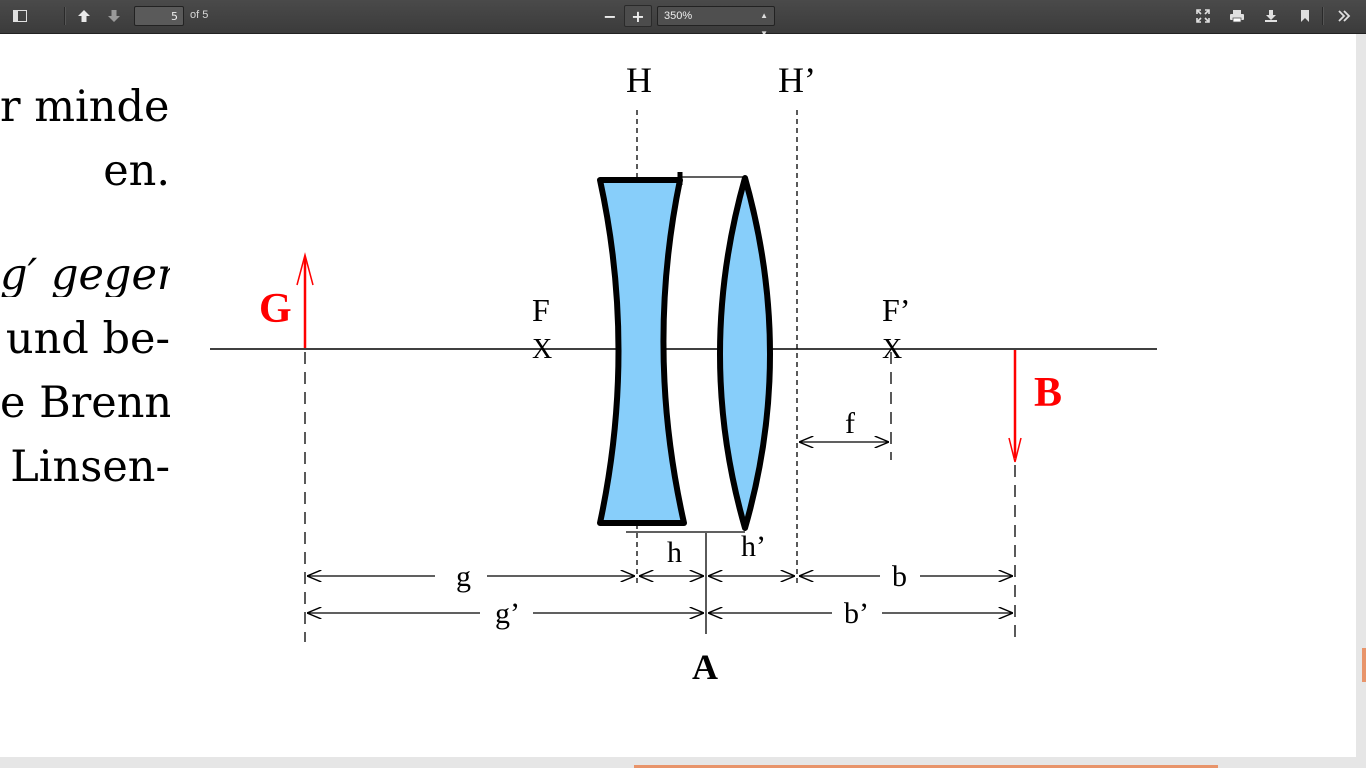  I want to click on zoom-out-button: −, so click(610, 16).